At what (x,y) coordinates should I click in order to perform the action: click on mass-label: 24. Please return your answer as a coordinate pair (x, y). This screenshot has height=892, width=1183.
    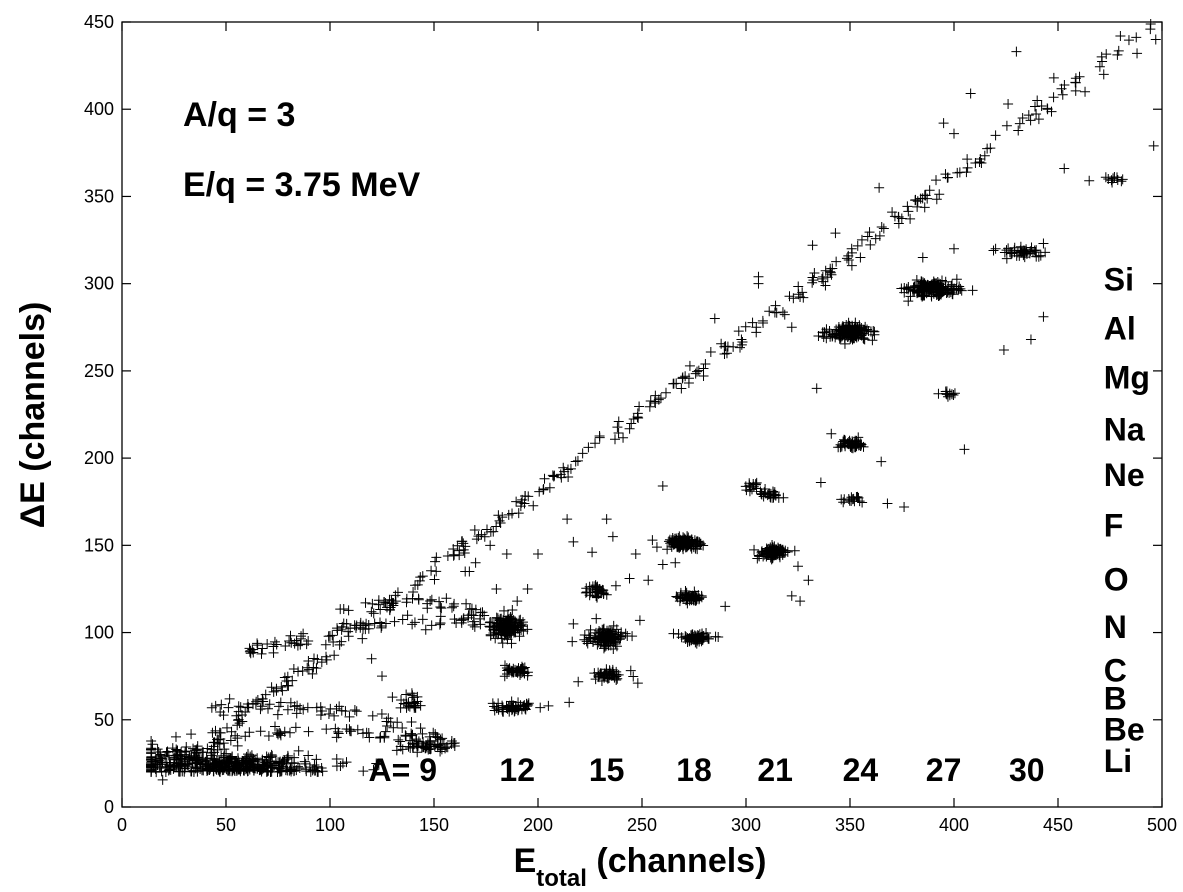
    Looking at the image, I should click on (861, 770).